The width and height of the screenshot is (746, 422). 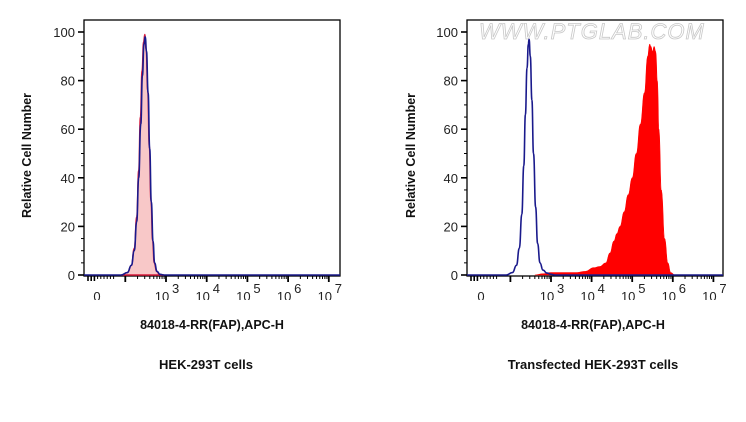 I want to click on watermark-text: WWW.PTGLAB.COM, so click(x=592, y=31).